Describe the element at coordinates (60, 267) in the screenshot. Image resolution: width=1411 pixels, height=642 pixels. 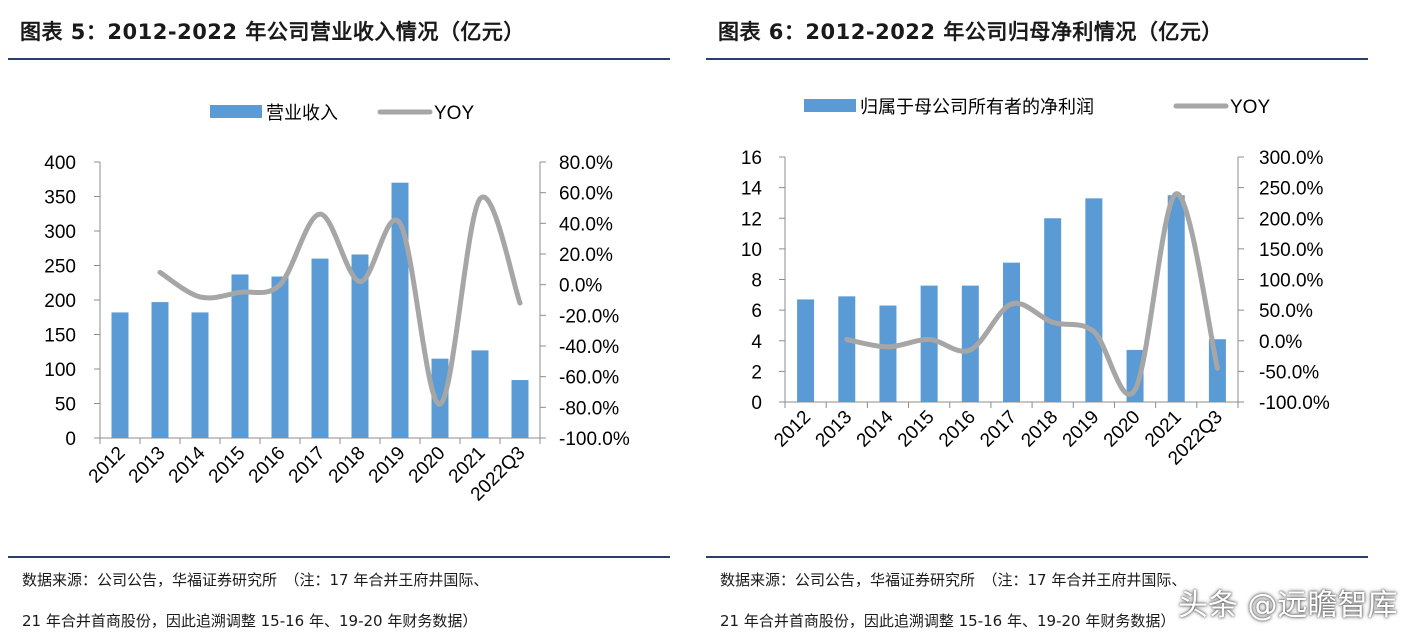
I see `left-tick-label: 250` at that location.